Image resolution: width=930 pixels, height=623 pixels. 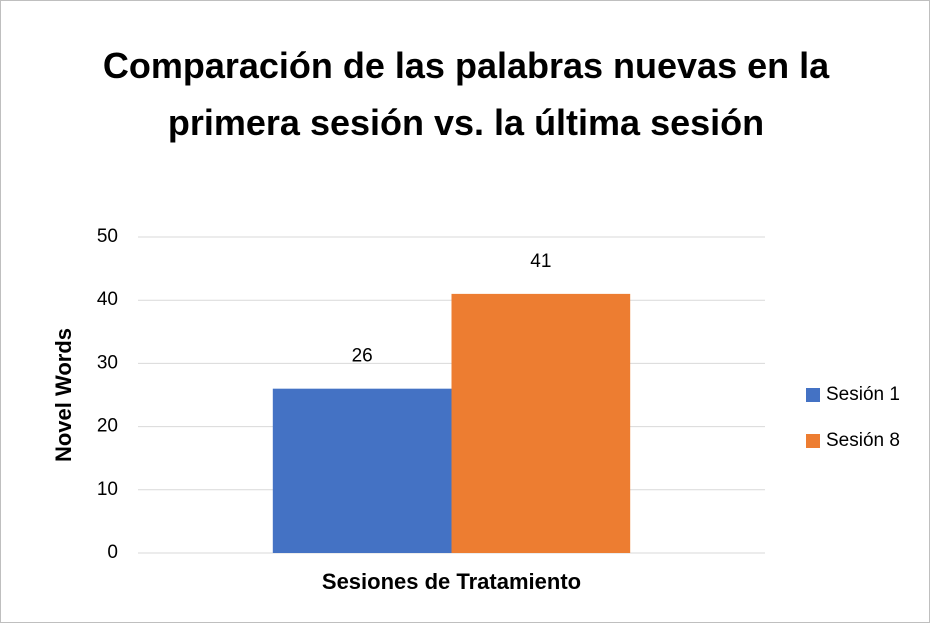 I want to click on legend-label: Sesión 8, so click(x=863, y=440).